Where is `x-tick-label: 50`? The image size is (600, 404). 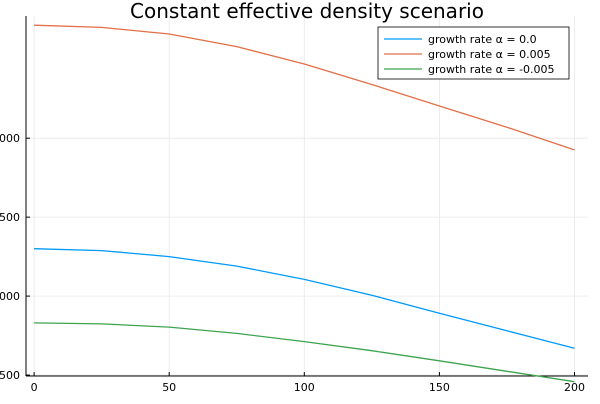 x-tick-label: 50 is located at coordinates (169, 387).